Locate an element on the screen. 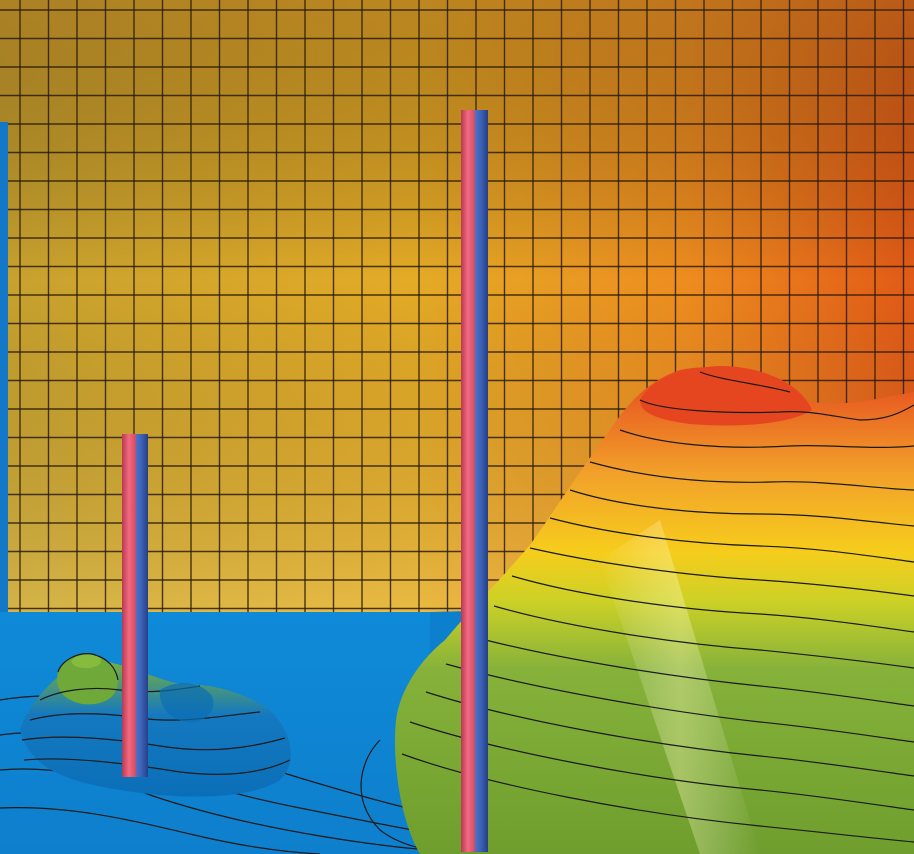 The height and width of the screenshot is (854, 914). small-contour-mound is located at coordinates (155, 725).